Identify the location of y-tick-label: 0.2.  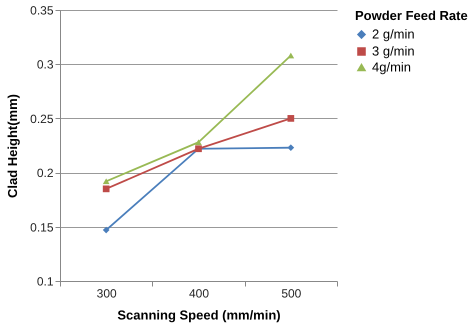
(45, 173).